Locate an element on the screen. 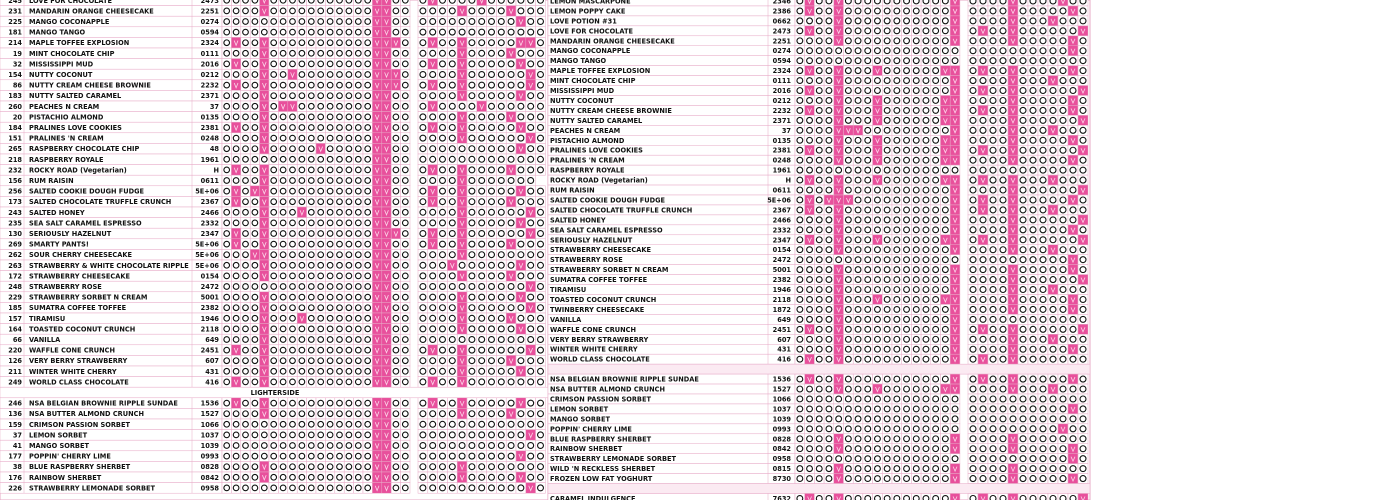  flavour-name: MANGO COCONAPPLE is located at coordinates (69, 22).